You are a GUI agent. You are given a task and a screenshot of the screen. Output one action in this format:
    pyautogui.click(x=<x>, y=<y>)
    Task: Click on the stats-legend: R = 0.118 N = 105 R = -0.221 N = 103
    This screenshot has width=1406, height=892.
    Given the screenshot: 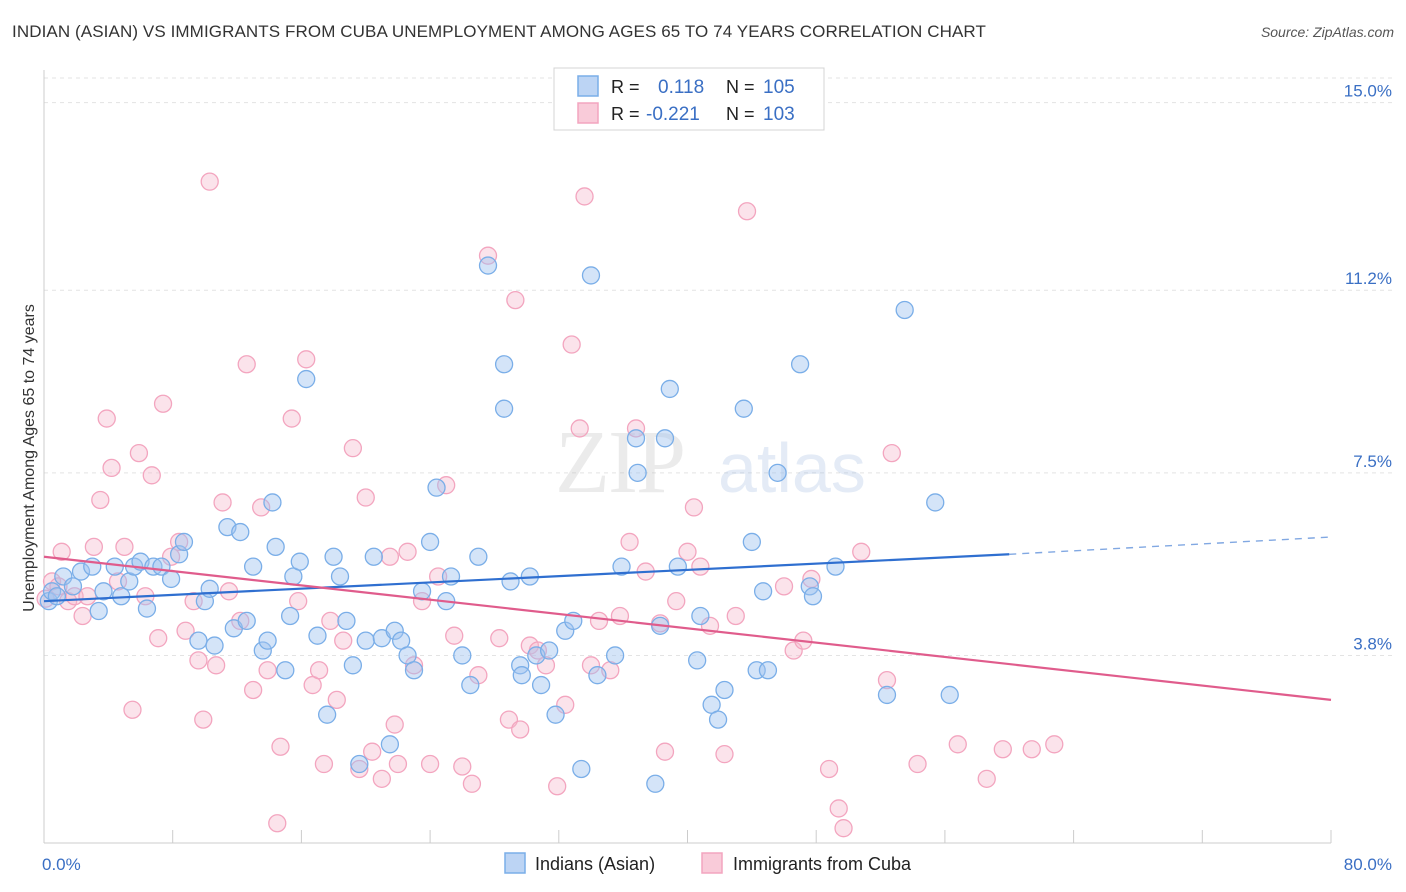 What is the action you would take?
    pyautogui.click(x=689, y=99)
    